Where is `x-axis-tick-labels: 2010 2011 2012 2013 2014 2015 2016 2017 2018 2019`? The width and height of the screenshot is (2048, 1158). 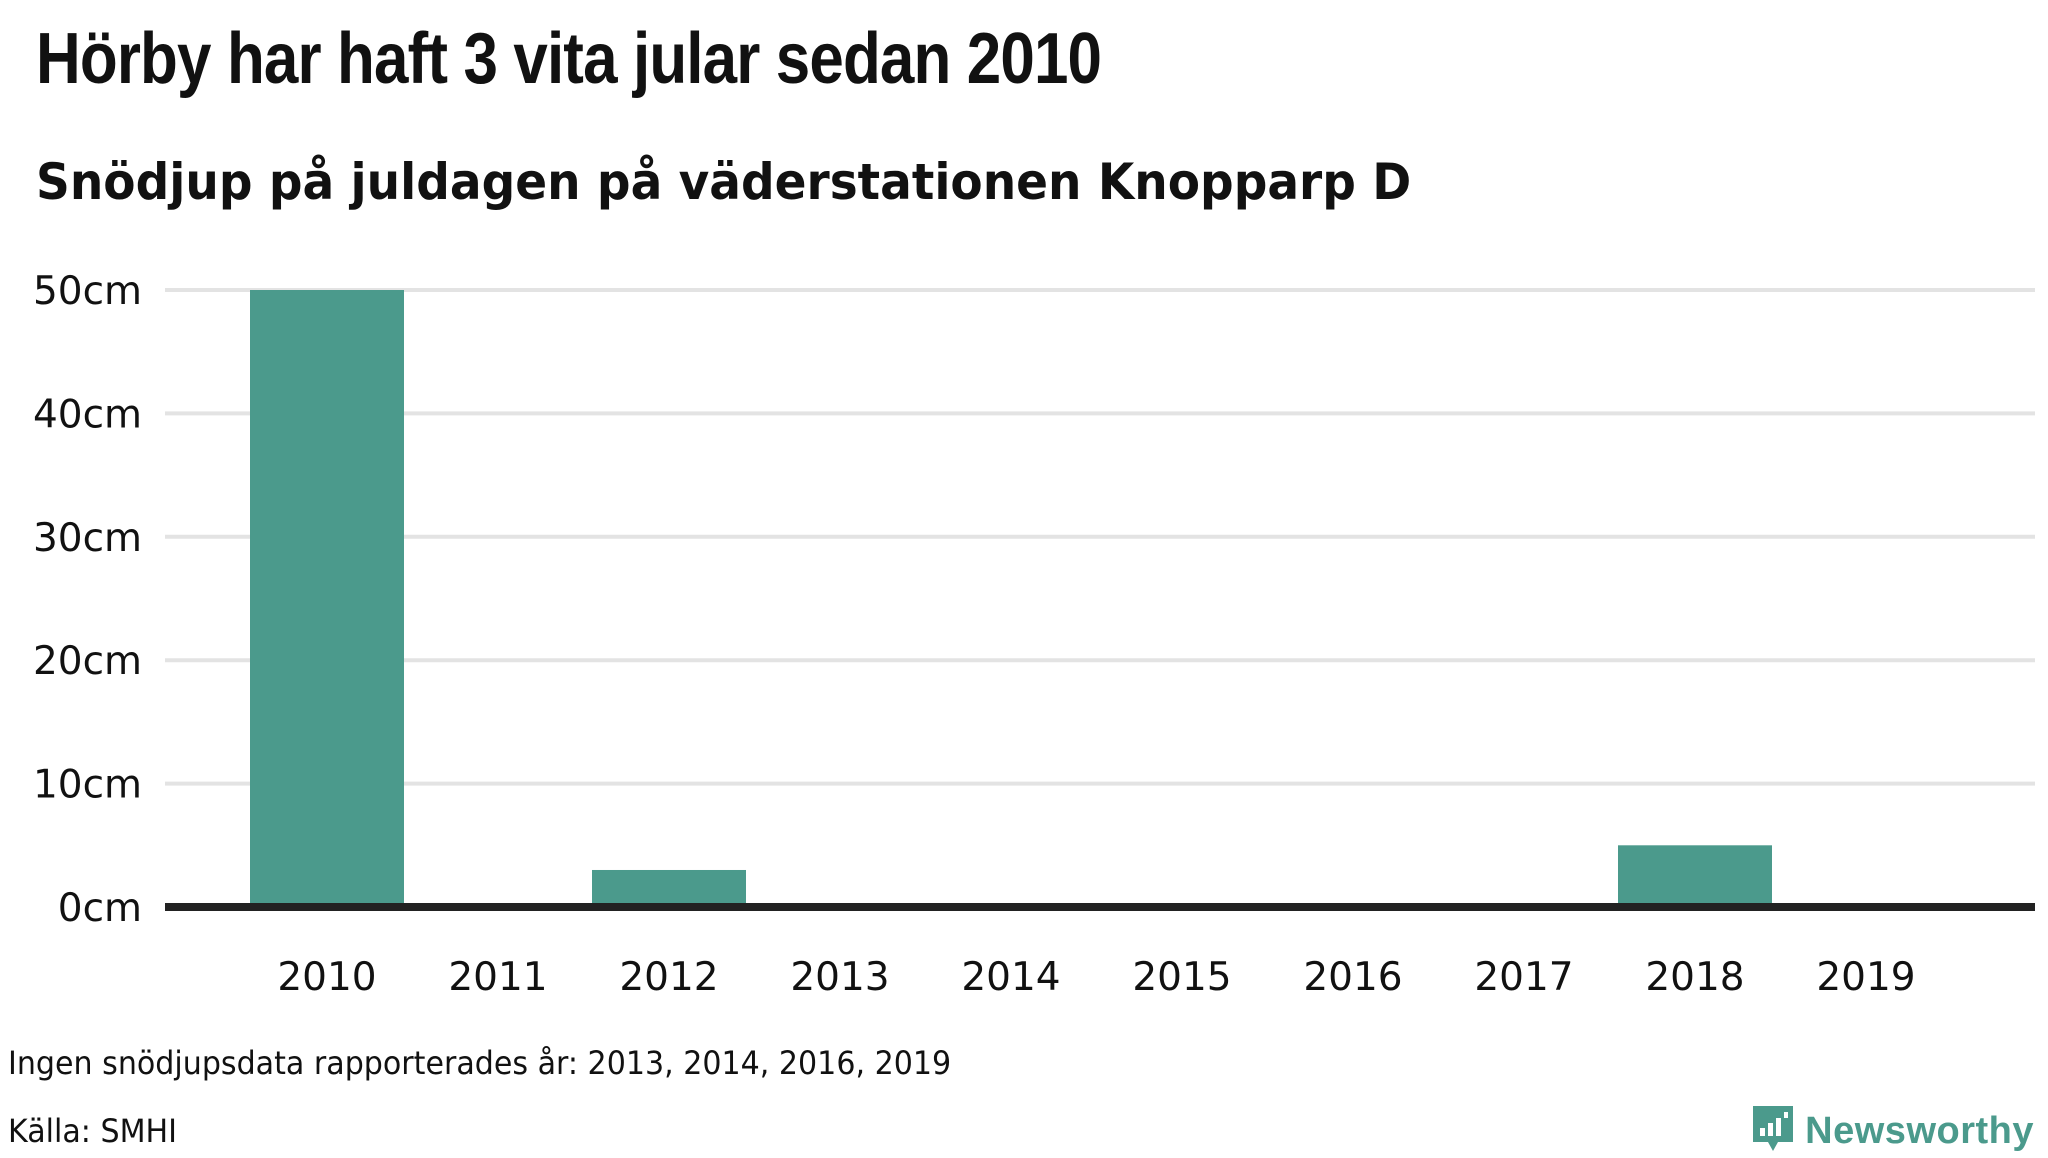
x-axis-tick-labels: 2010 2011 2012 2013 2014 2015 2016 2017 2018 2019 is located at coordinates (1096, 977).